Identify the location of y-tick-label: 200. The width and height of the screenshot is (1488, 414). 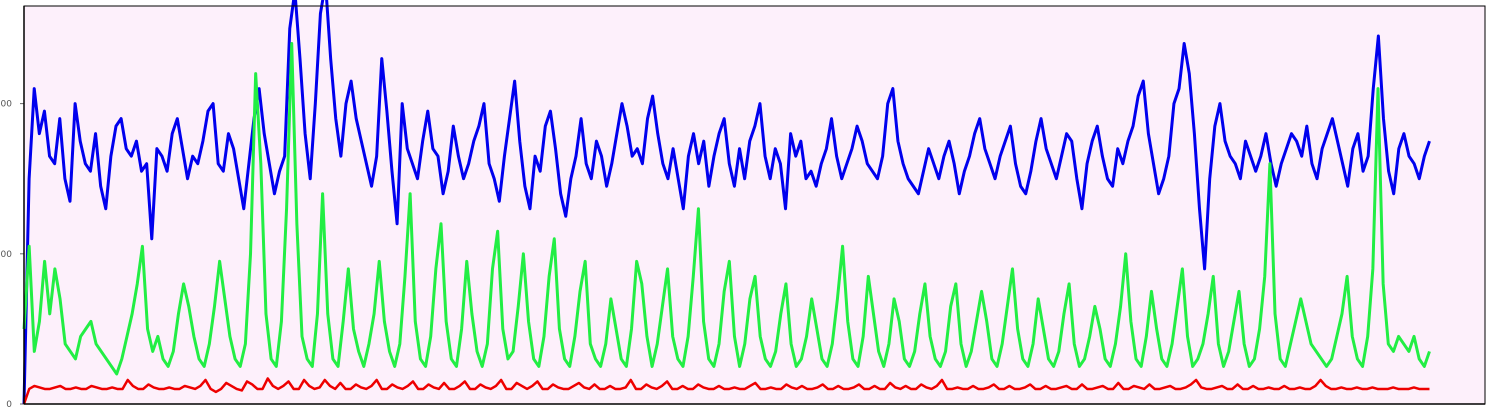
(6, 105).